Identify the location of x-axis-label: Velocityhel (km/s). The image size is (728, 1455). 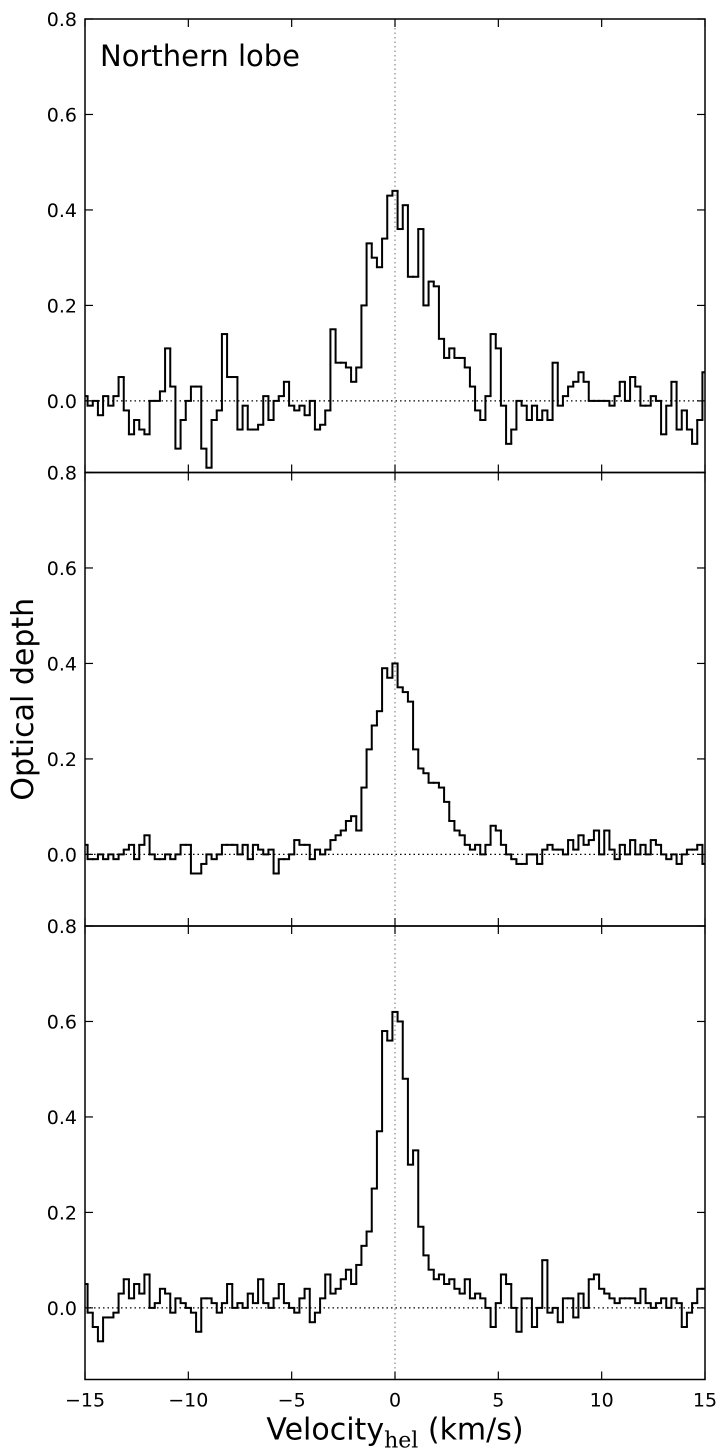
(394, 1433).